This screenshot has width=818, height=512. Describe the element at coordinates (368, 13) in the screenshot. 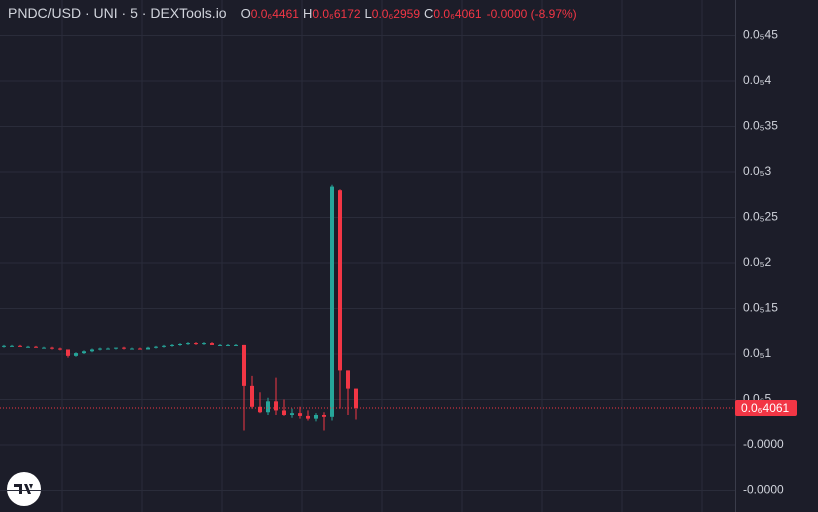

I see `ohlc-key: L` at that location.